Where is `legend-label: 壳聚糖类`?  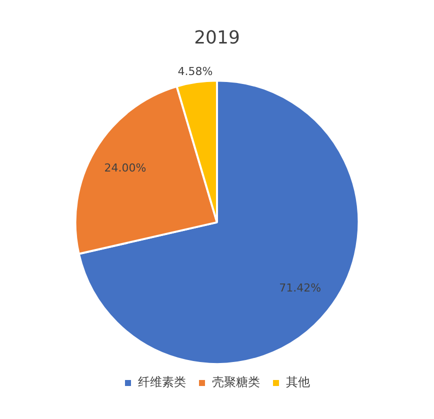 legend-label: 壳聚糖类 is located at coordinates (236, 382).